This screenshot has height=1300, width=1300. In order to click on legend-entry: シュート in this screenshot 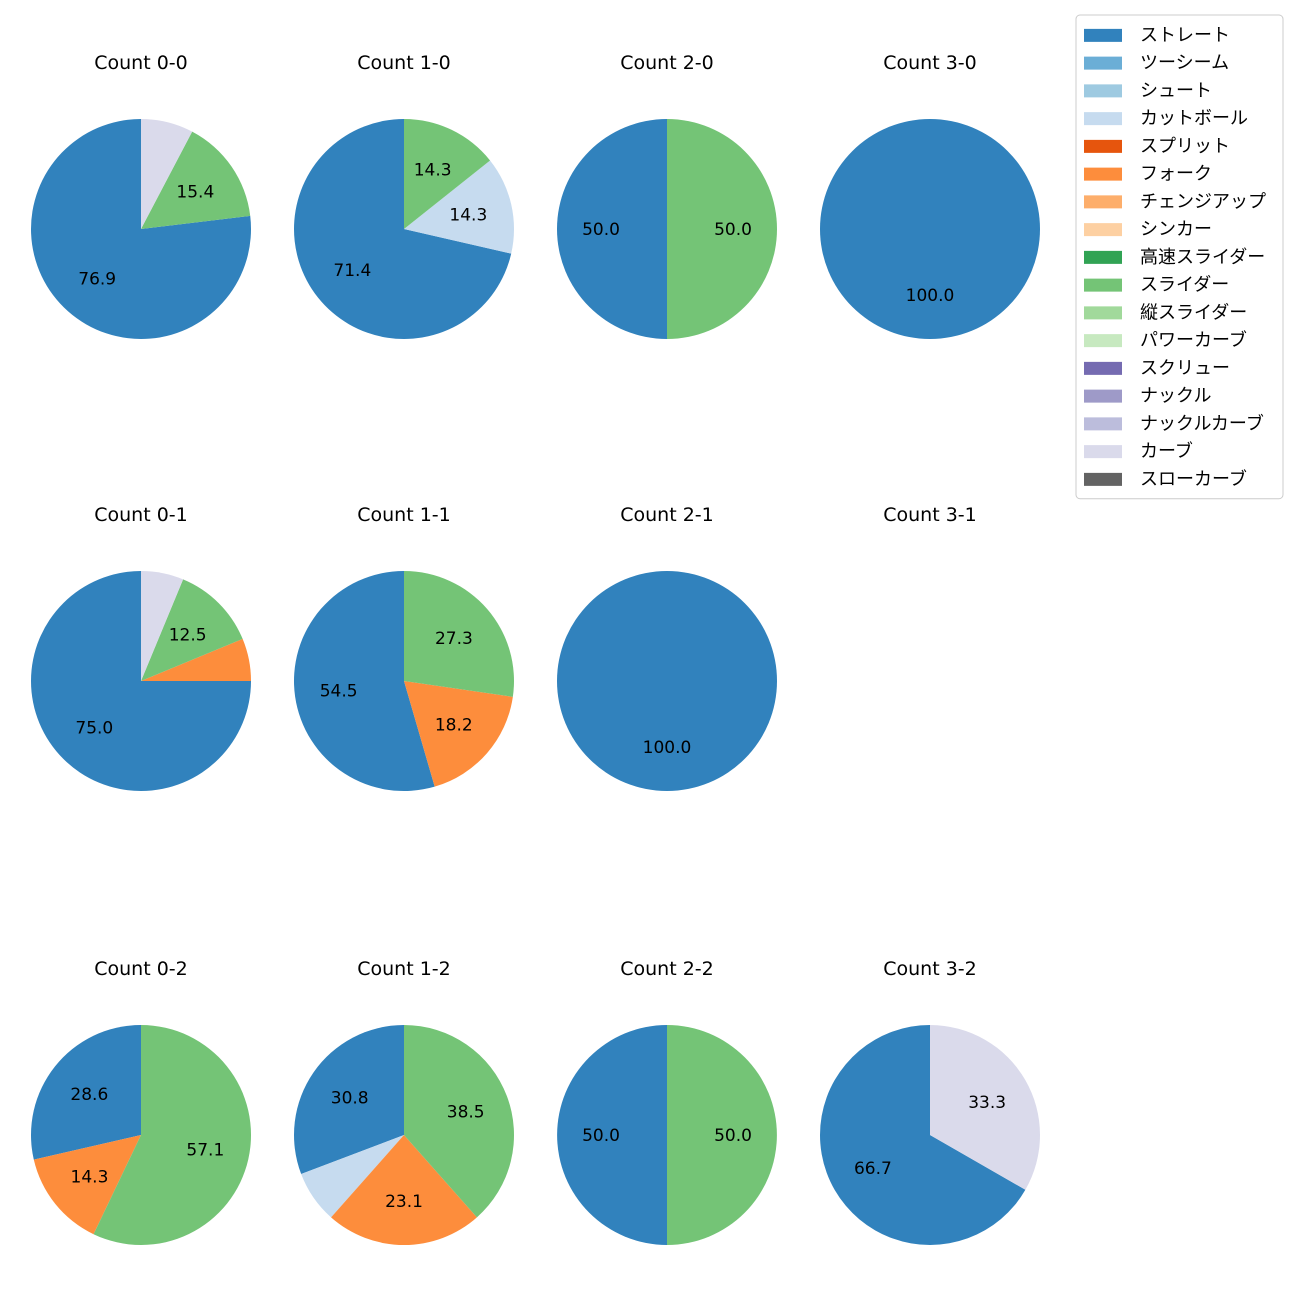, I will do `click(1148, 90)`.